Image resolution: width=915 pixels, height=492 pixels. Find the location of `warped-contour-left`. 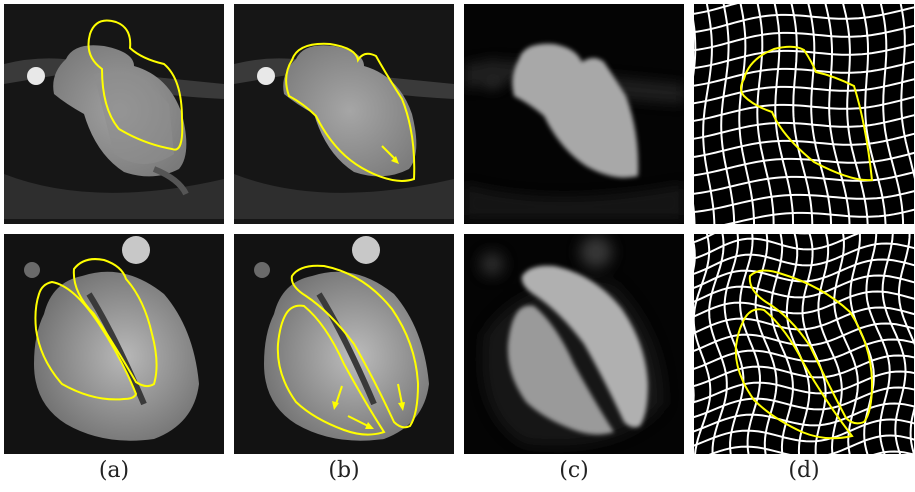

warped-contour-left is located at coordinates (794, 374).